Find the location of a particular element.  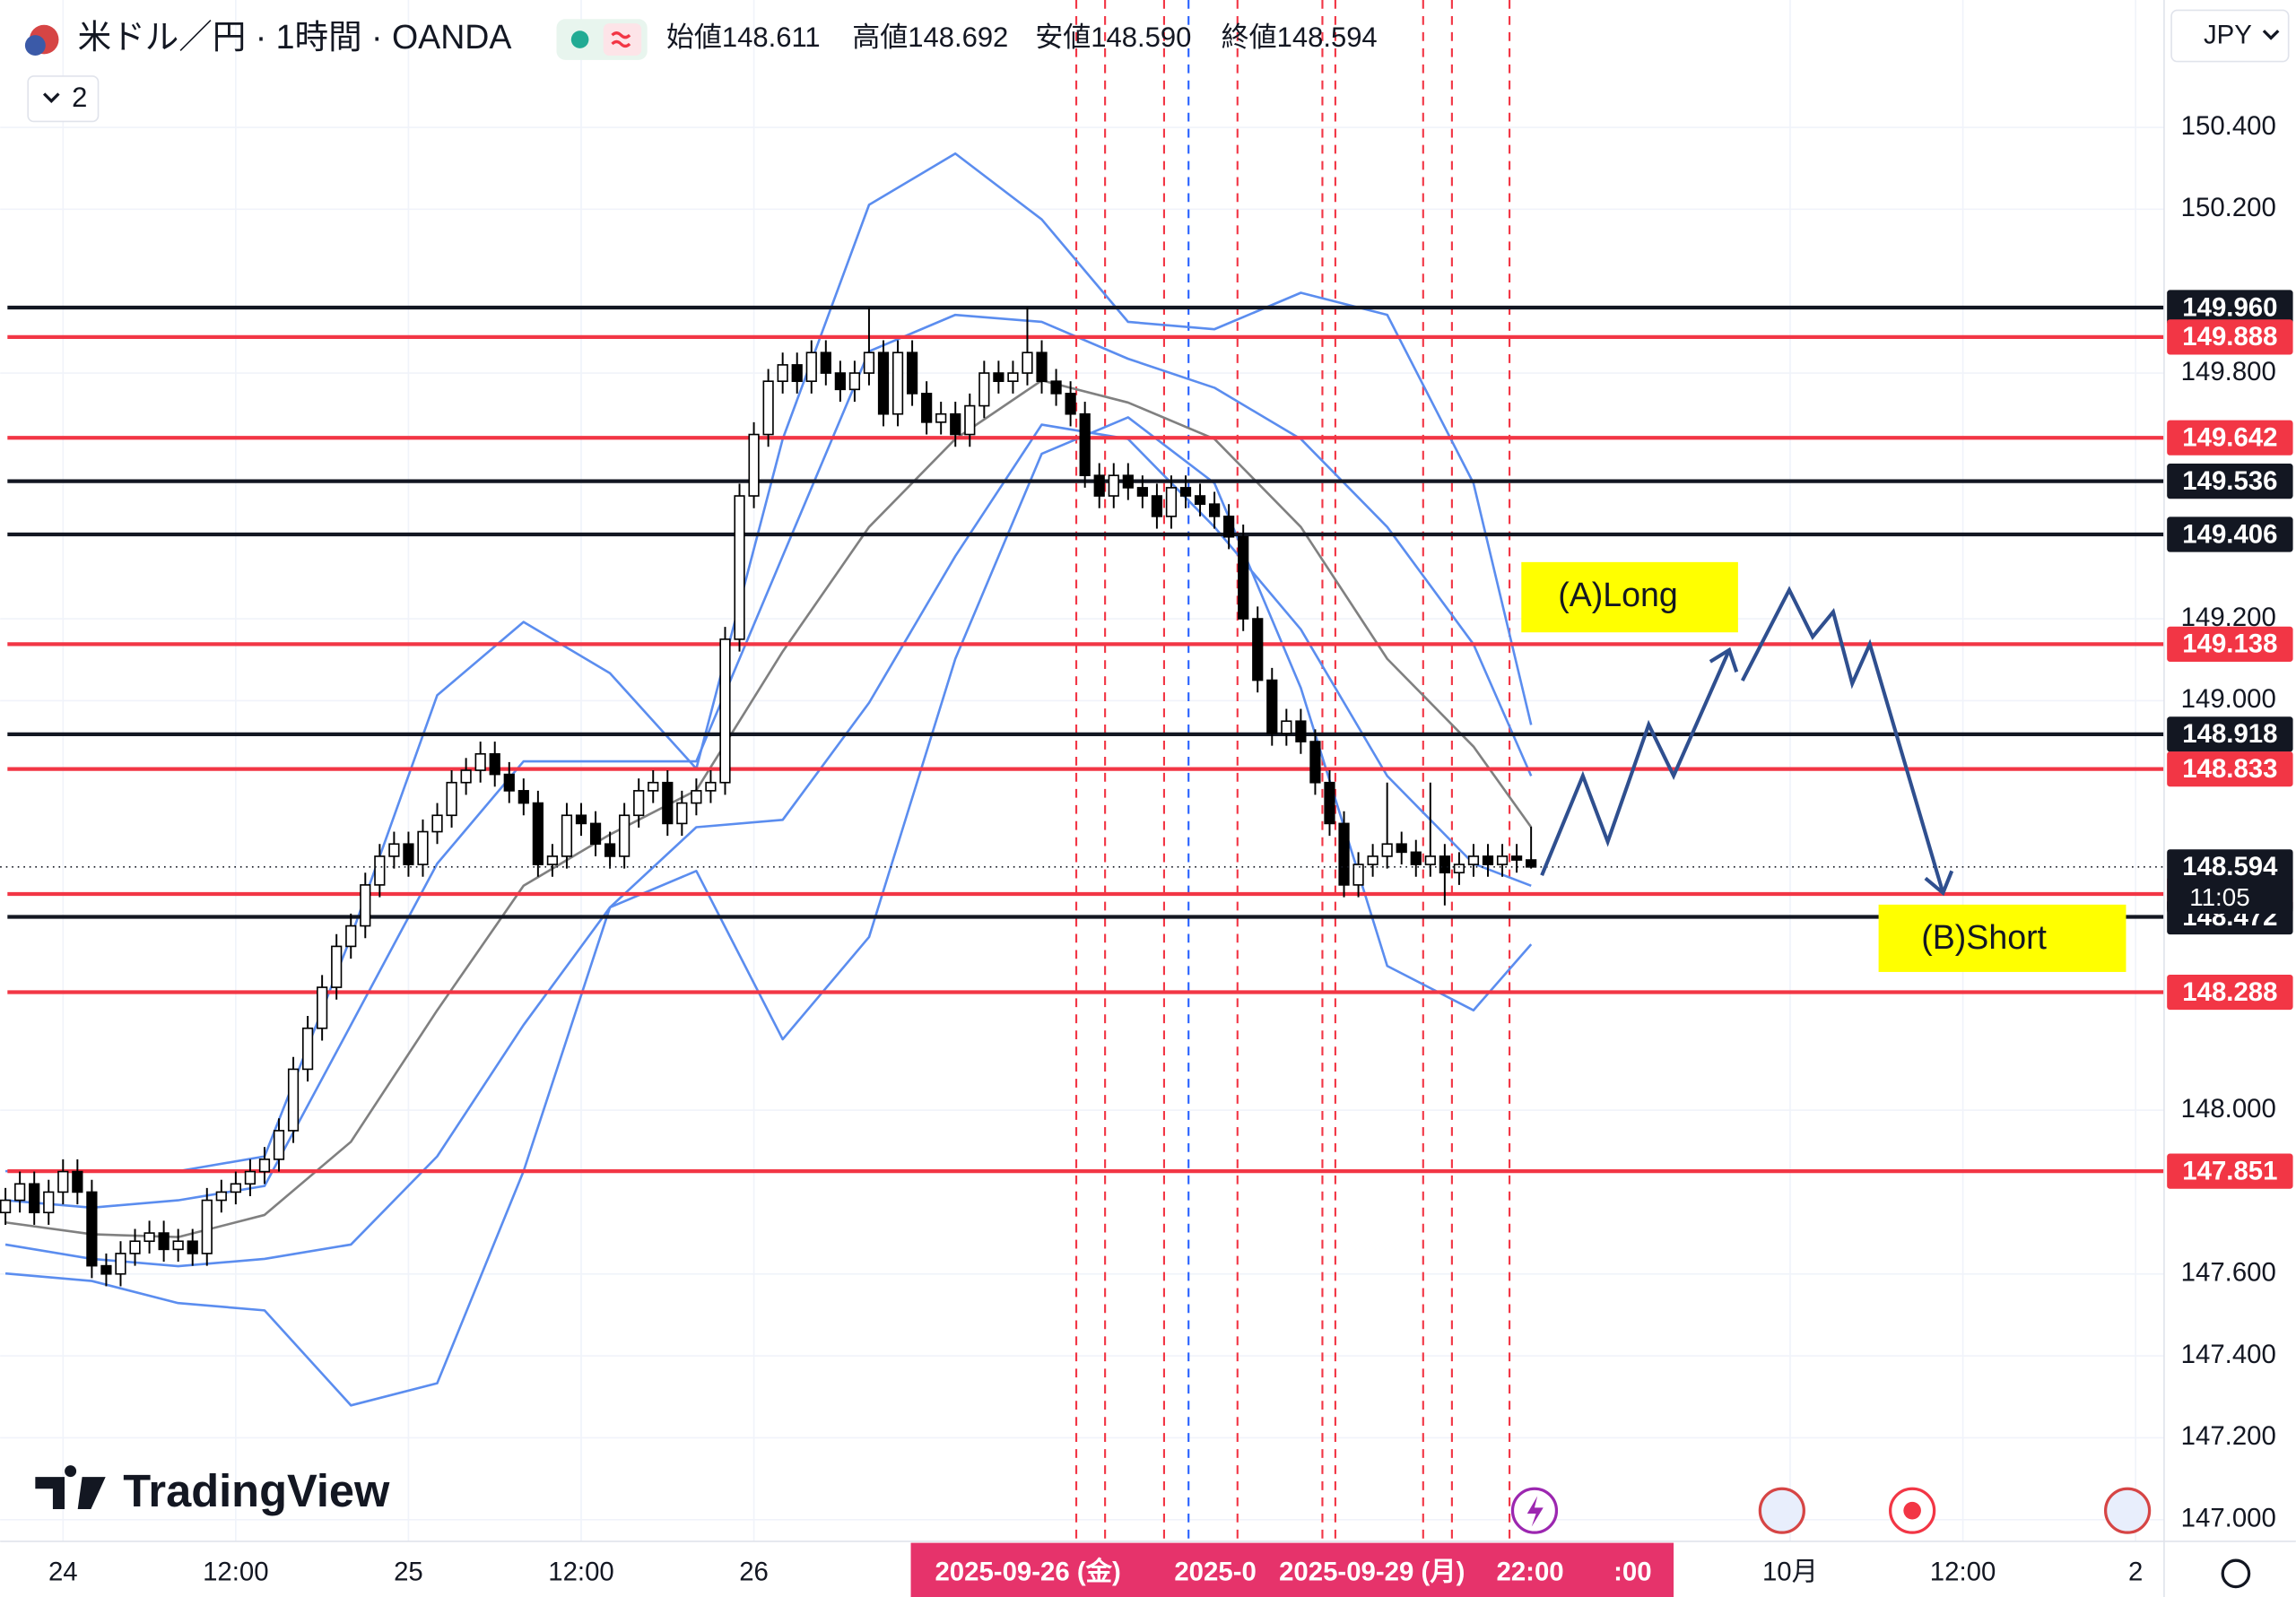

annotation: (B)Short is located at coordinates (1984, 937).